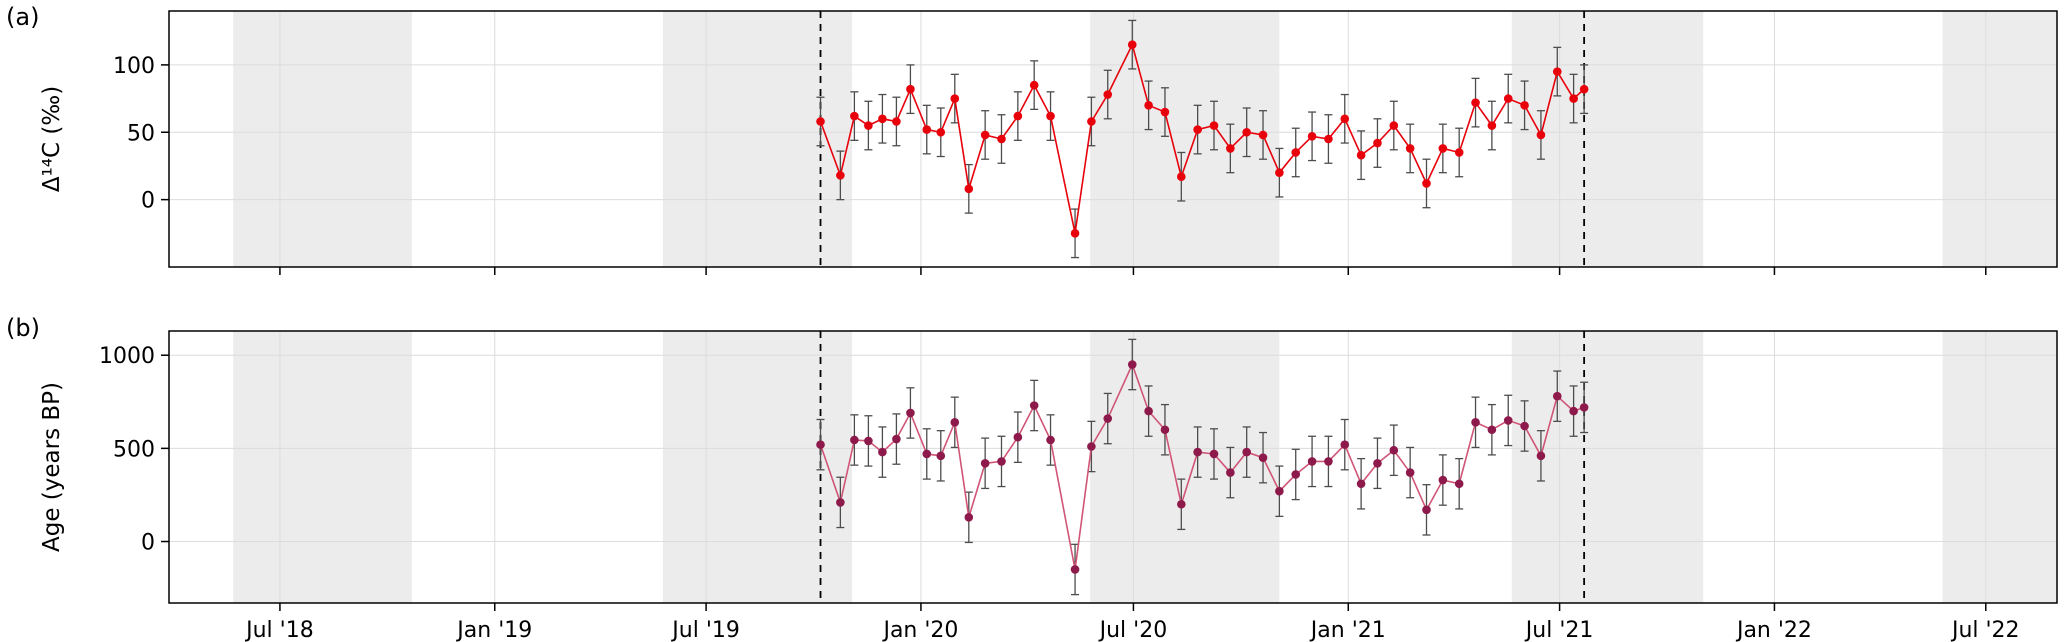 Image resolution: width=2067 pixels, height=642 pixels. I want to click on panel-b-label: (b), so click(23, 328).